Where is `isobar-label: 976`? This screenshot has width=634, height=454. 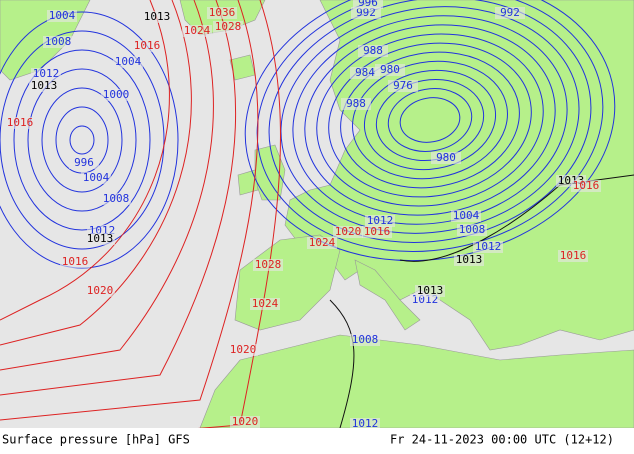
isobar-label: 976 is located at coordinates (403, 85).